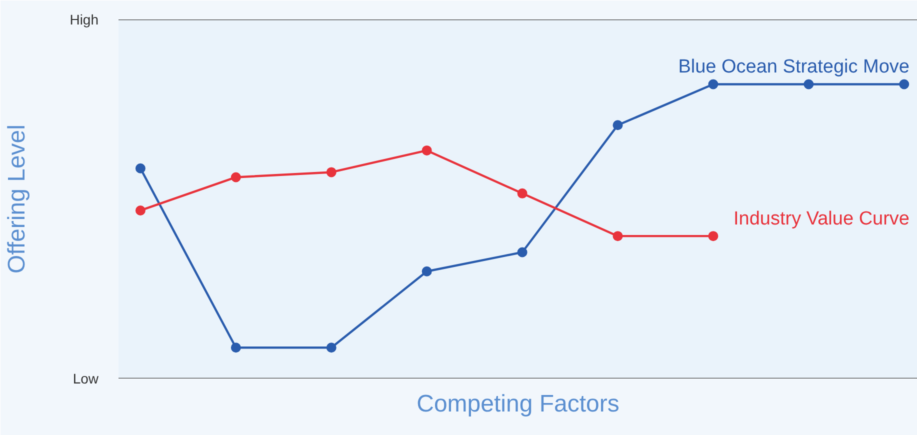 This screenshot has width=917, height=435. Describe the element at coordinates (518, 404) in the screenshot. I see `x-axis-title: Competing Factors` at that location.